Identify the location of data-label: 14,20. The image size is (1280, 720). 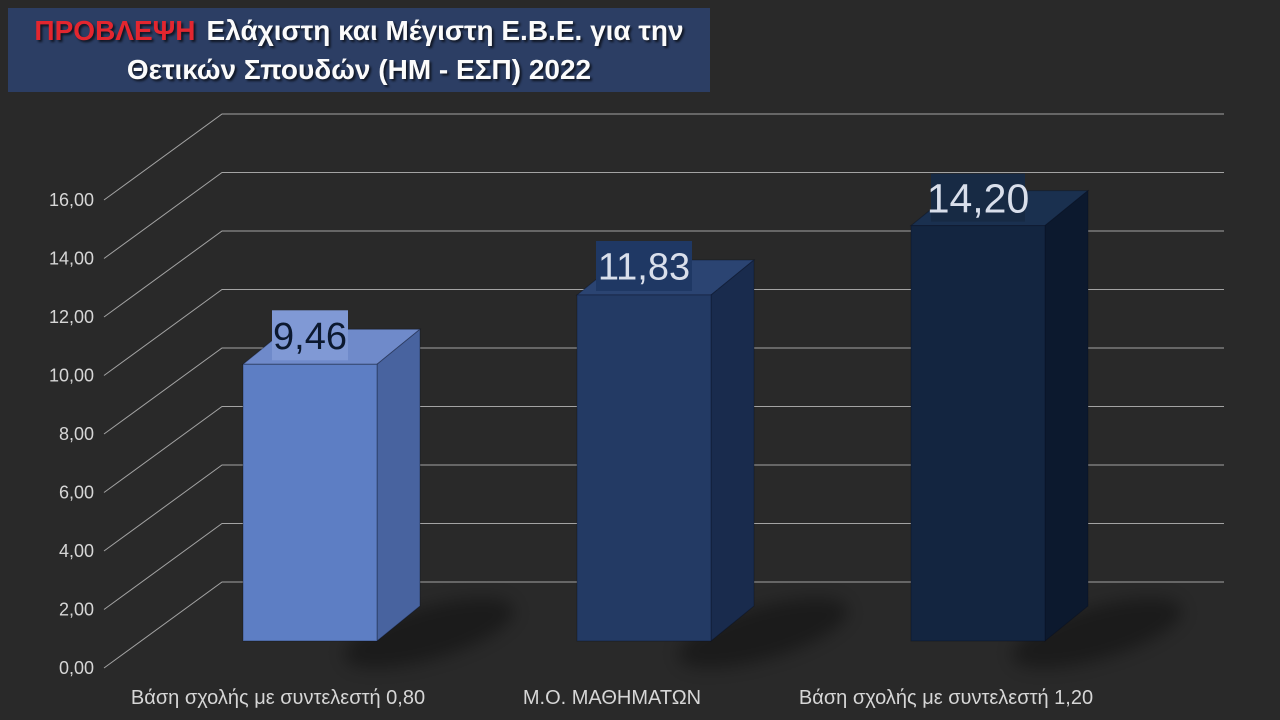
(978, 198).